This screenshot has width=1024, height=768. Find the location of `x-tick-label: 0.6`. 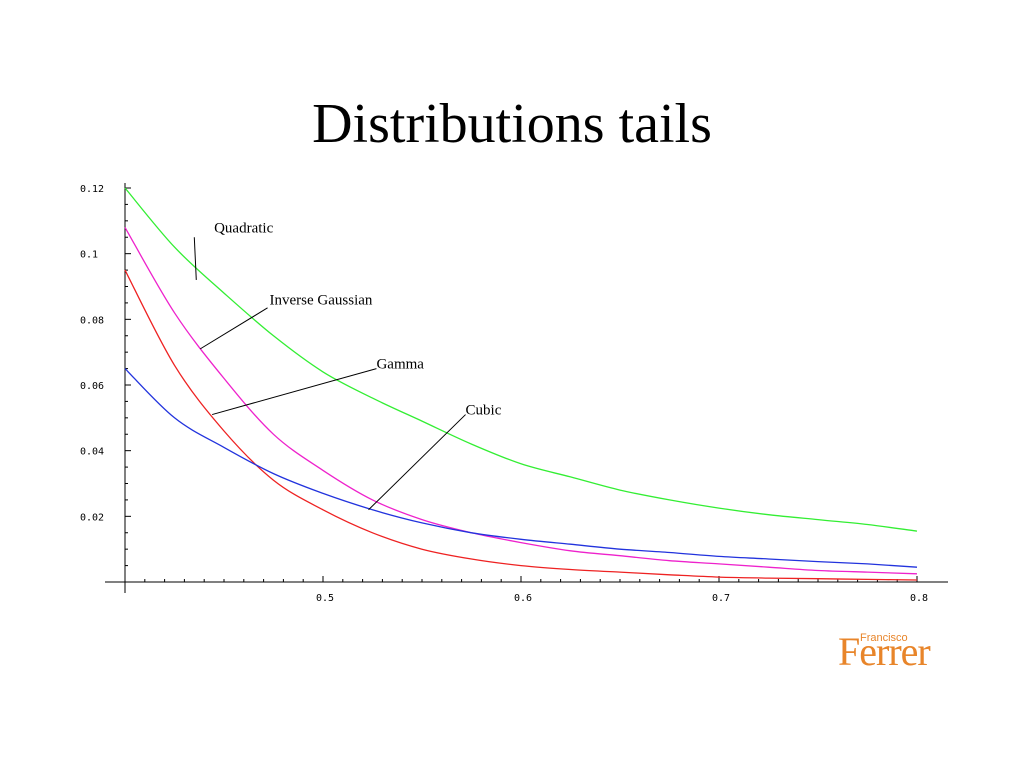

x-tick-label: 0.6 is located at coordinates (523, 598).